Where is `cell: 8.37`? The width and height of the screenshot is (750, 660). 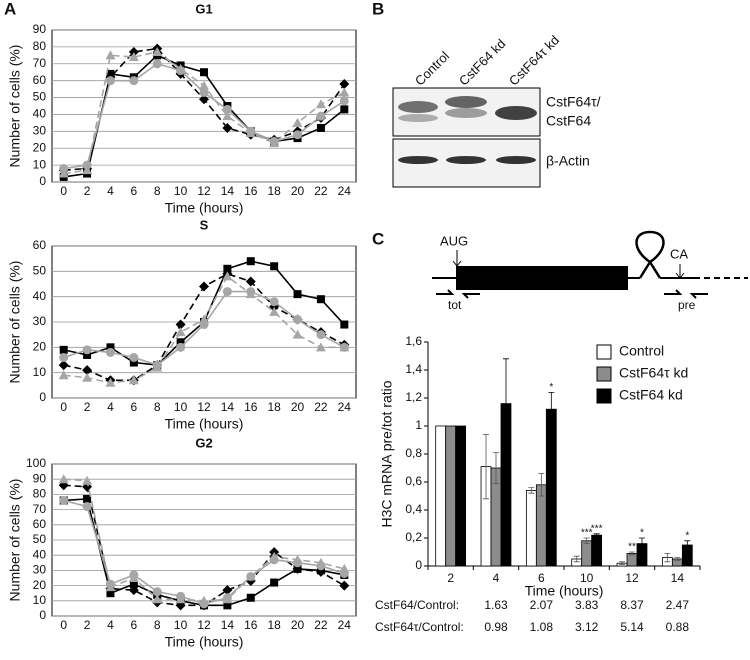
cell: 8.37 is located at coordinates (632, 605).